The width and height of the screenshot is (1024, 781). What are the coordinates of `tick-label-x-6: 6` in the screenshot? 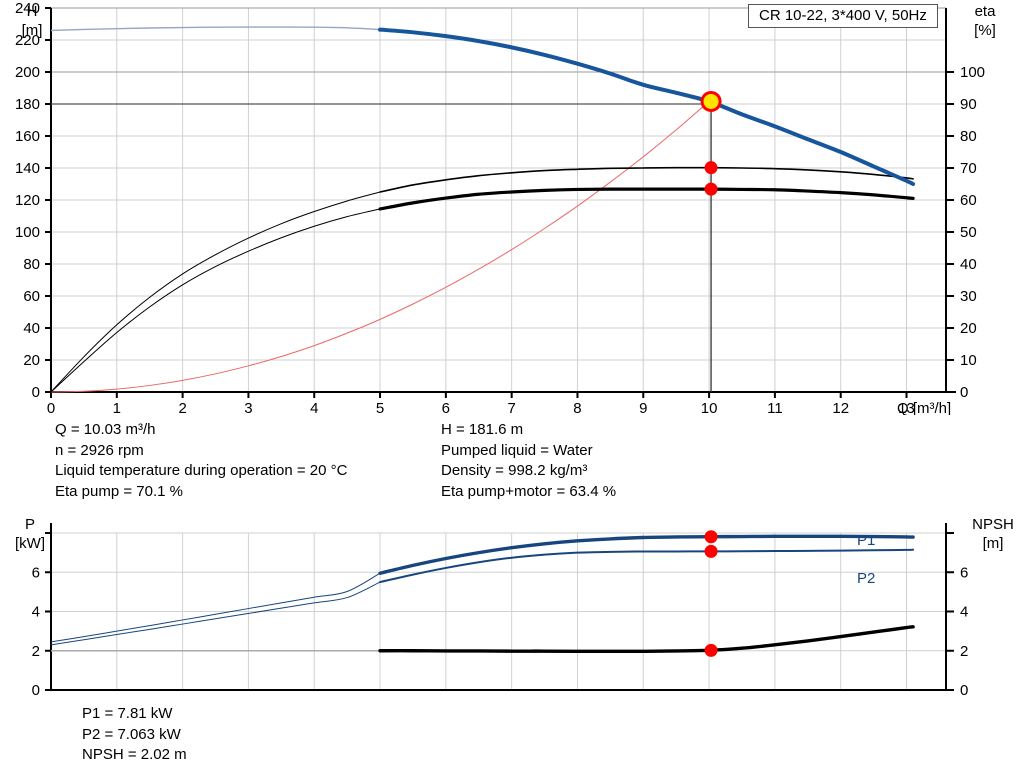 It's located at (446, 407).